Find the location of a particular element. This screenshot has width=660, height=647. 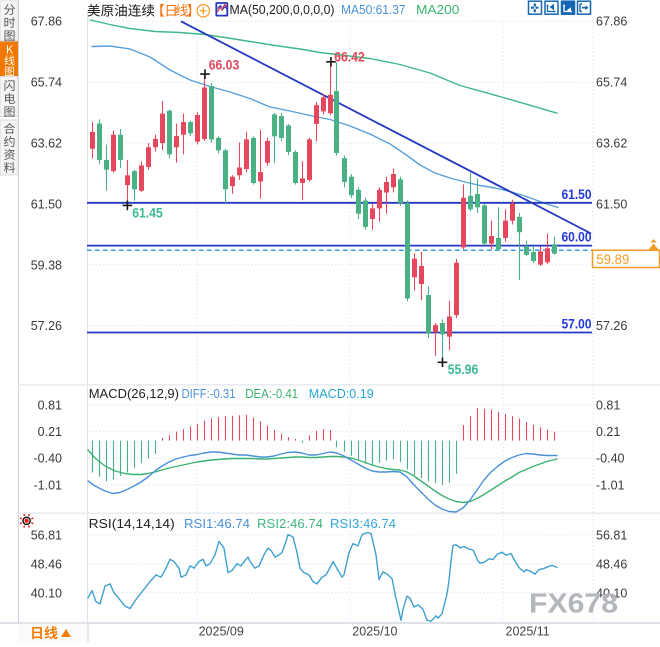

svg-text: 59.89 is located at coordinates (612, 259).